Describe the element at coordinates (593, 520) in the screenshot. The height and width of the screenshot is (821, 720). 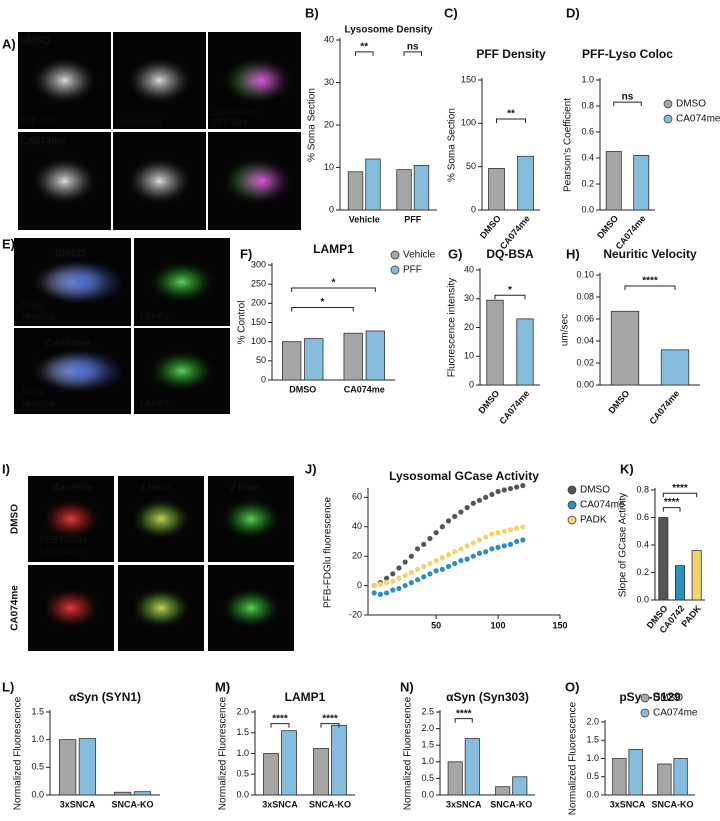
I see `legend-label: PADK` at that location.